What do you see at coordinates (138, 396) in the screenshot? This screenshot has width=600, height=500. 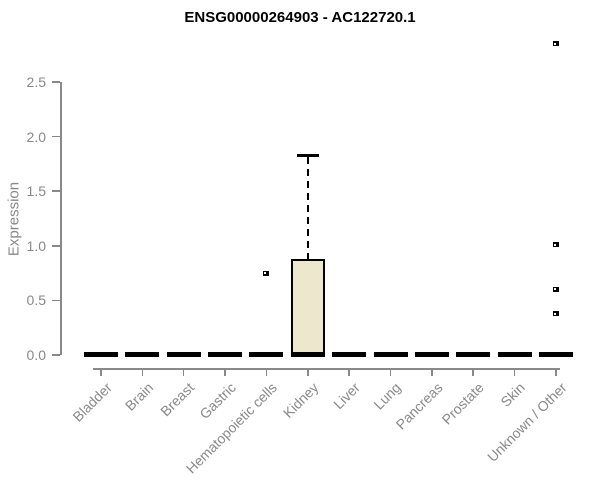 I see `x-tick-label-brain: Brain` at bounding box center [138, 396].